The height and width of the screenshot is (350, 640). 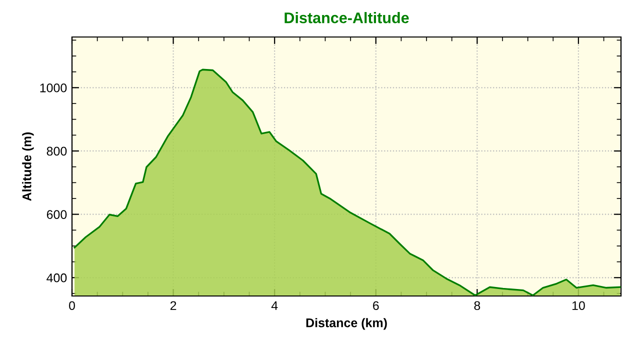 I want to click on chart-title: Distance-Altitude, so click(x=346, y=18).